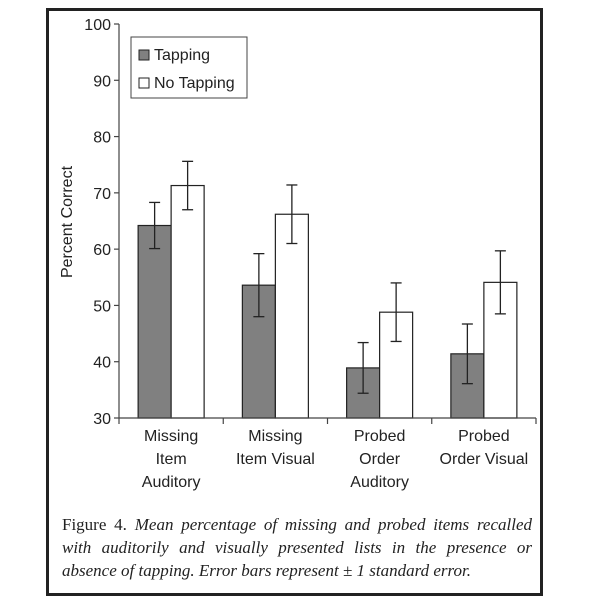  I want to click on legend-swatch-tapping, so click(144, 55).